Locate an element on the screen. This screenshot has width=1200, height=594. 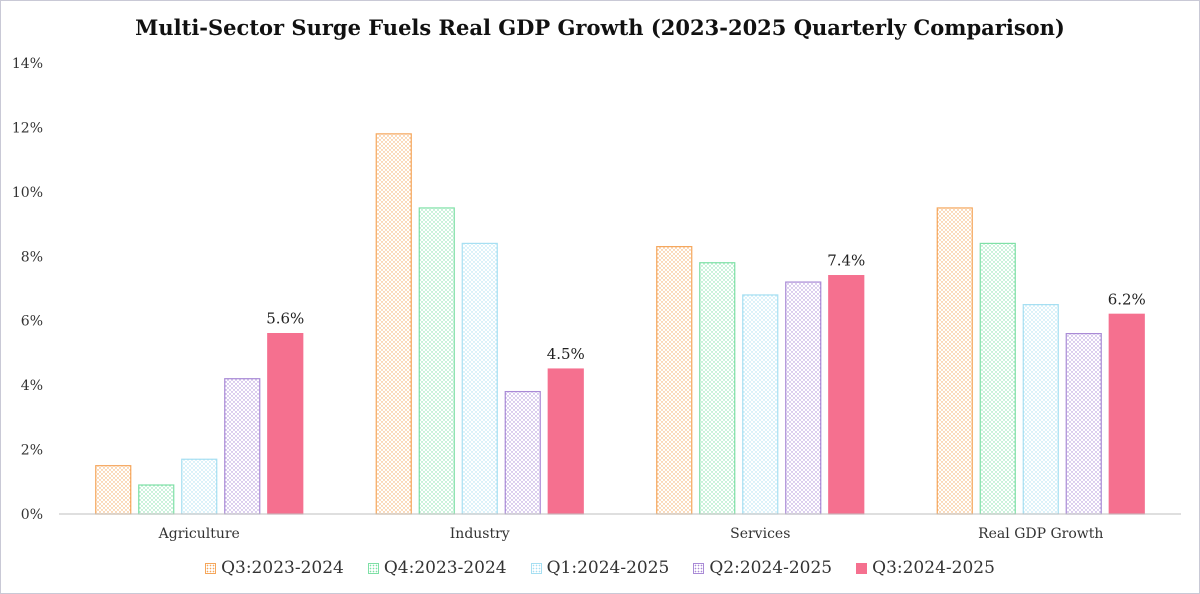
y-axis: 0% 2% 4% 6% 8% 10% 12% 14% is located at coordinates (27, 289).